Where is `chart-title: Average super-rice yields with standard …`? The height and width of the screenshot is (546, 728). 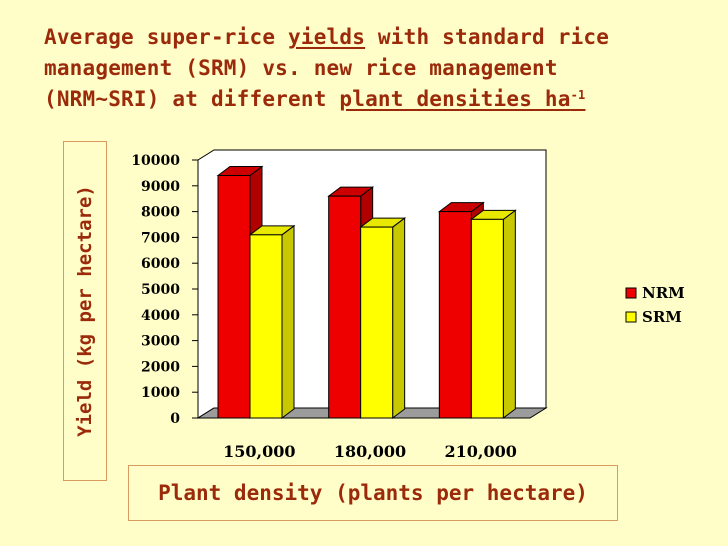
chart-title: Average super-rice yields with standard … is located at coordinates (364, 68).